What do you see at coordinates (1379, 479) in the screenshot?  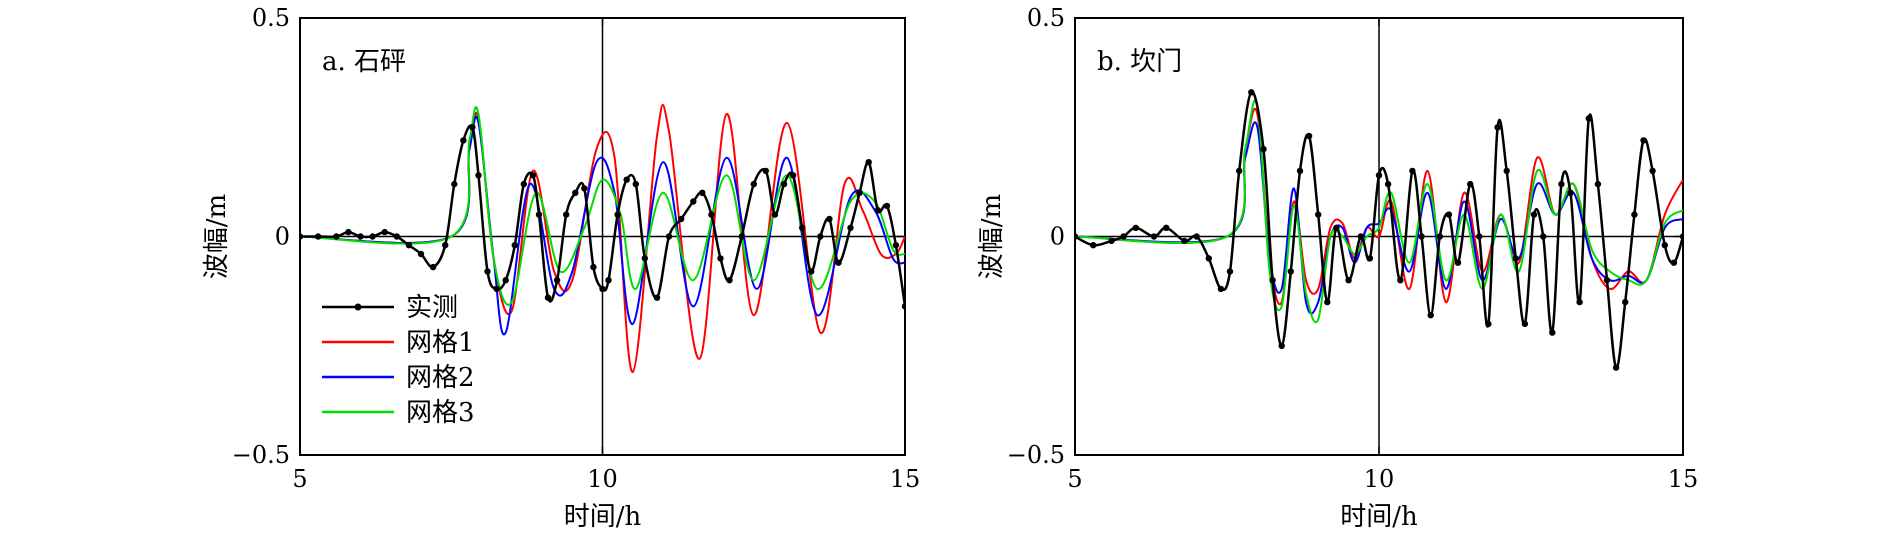 I see `x-tick-label: 10` at bounding box center [1379, 479].